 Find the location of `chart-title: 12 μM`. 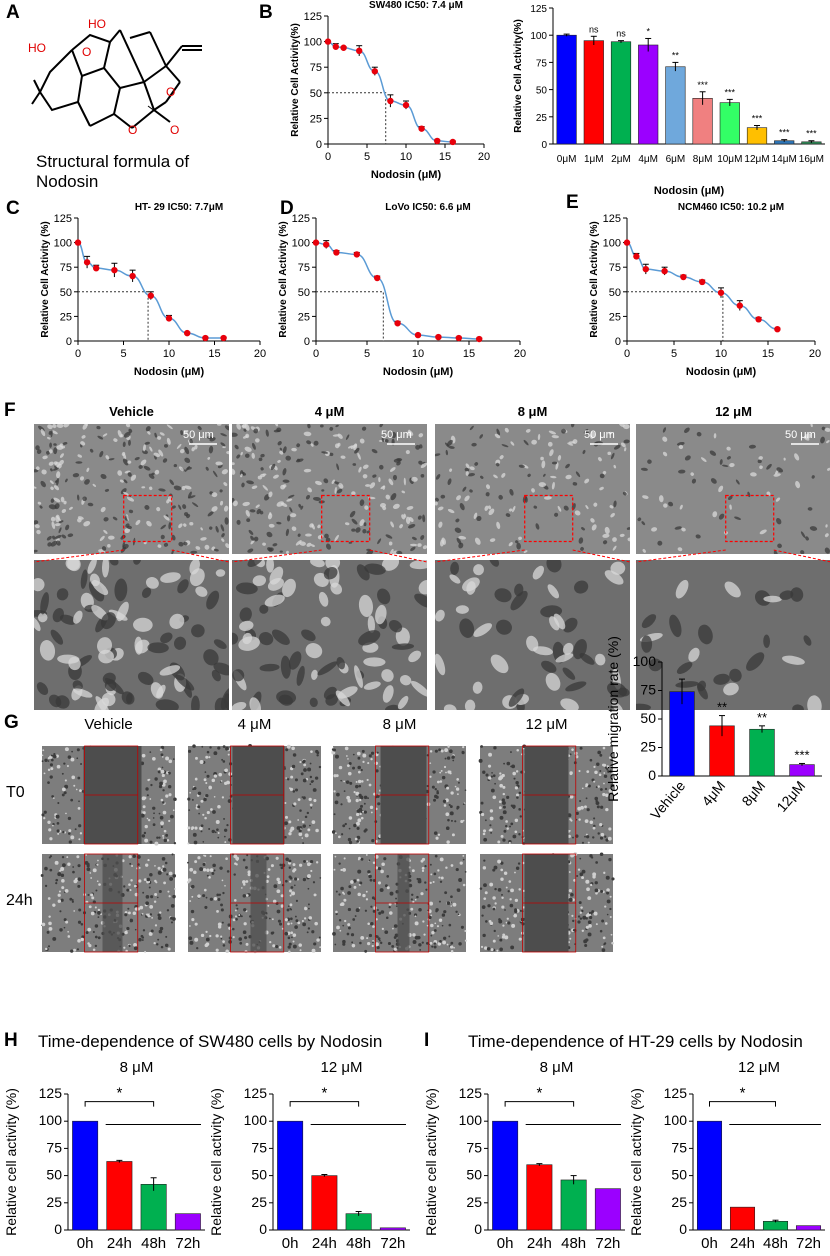

chart-title: 12 μM is located at coordinates (759, 1067).